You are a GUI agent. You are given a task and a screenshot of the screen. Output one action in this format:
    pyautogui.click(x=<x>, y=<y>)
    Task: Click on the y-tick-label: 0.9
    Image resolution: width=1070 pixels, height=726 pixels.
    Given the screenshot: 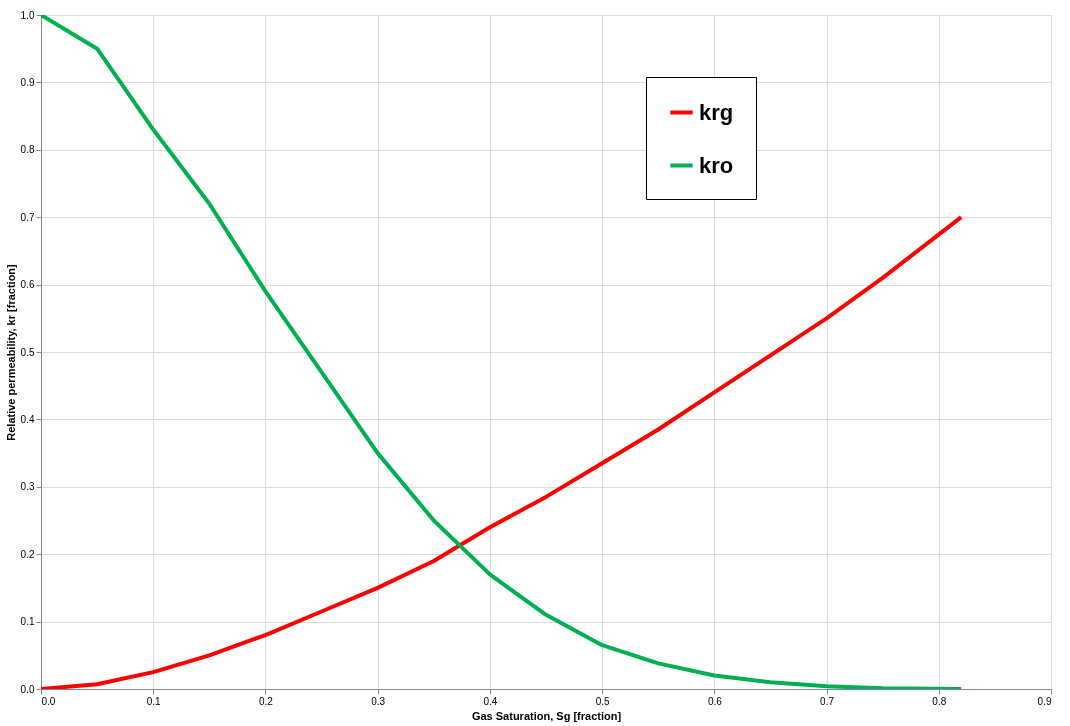 What is the action you would take?
    pyautogui.click(x=27, y=82)
    